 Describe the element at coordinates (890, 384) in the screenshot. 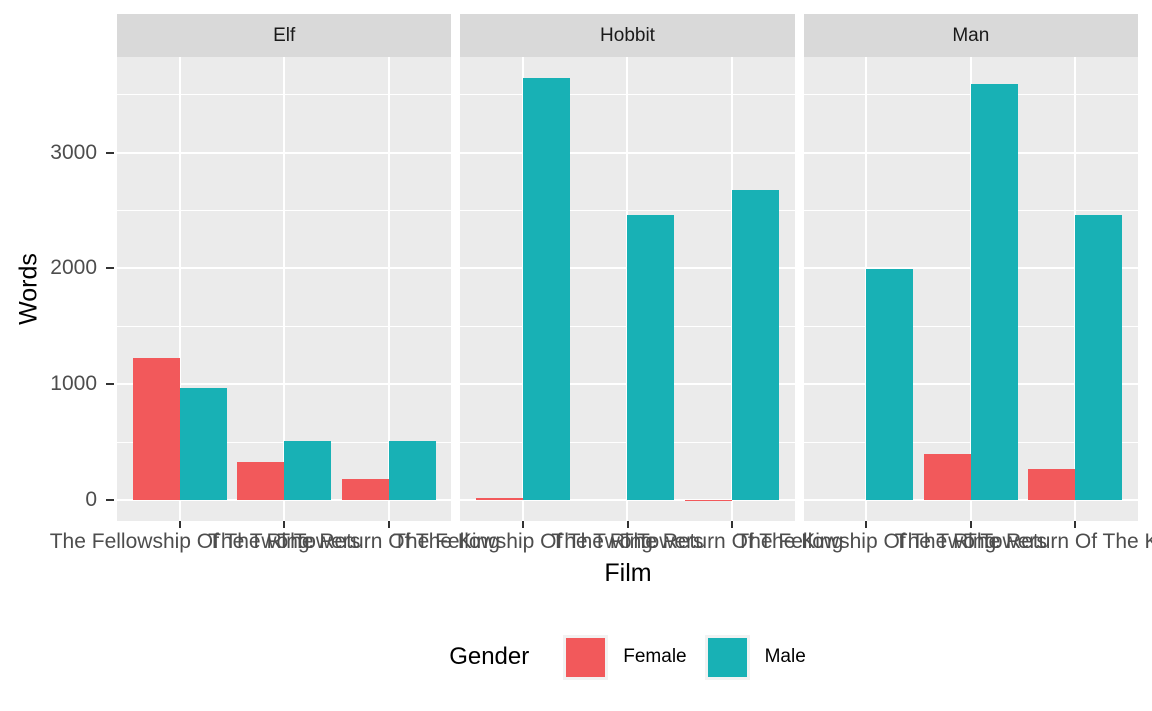

I see `bar-man-1-male` at that location.